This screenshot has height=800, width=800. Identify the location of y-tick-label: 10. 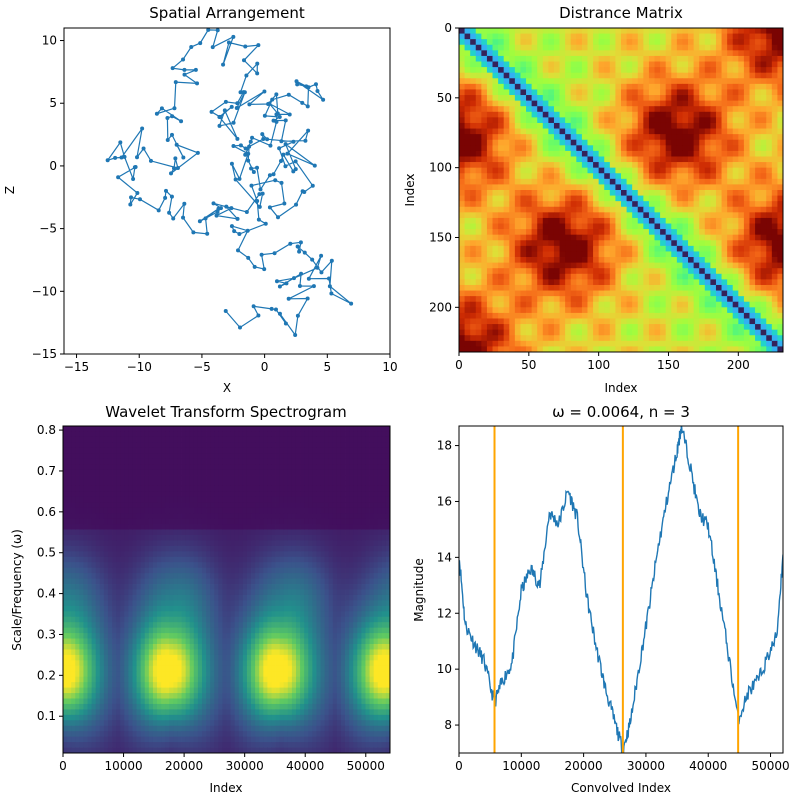
(49, 41).